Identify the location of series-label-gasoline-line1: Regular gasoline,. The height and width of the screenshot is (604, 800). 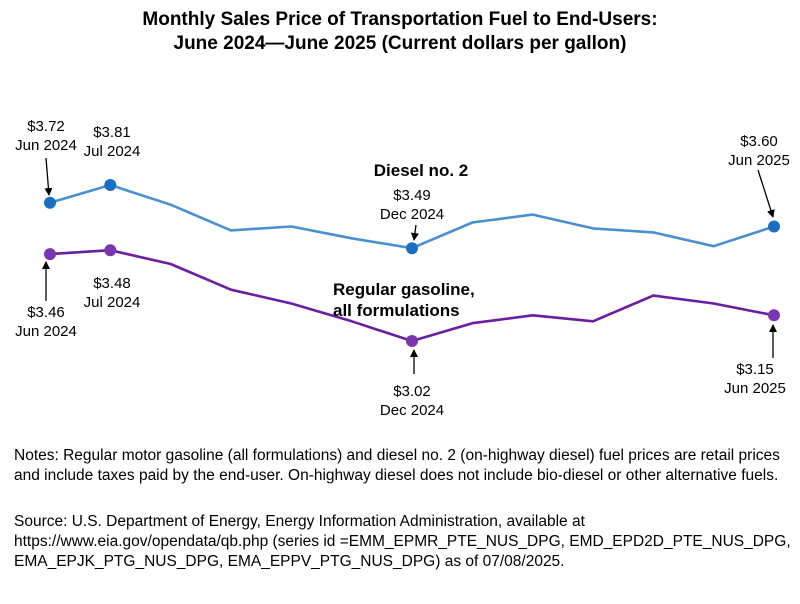
(404, 289).